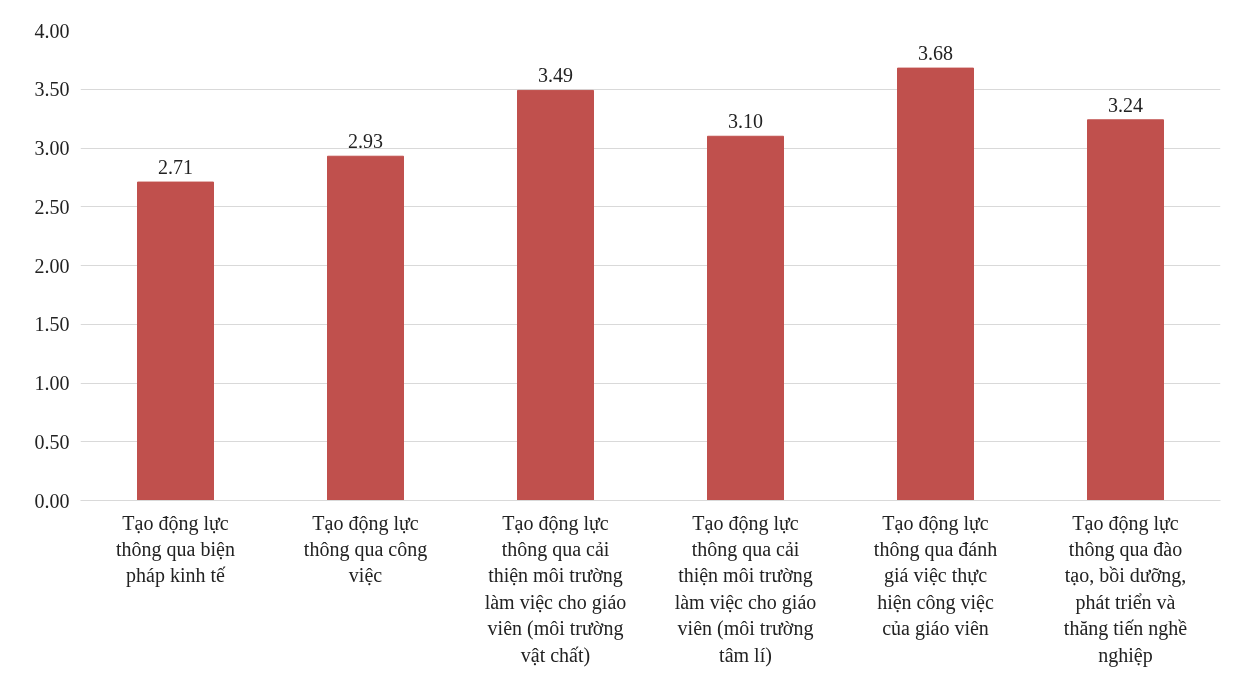  What do you see at coordinates (52, 148) in the screenshot?
I see `y-tick-label: 3.00` at bounding box center [52, 148].